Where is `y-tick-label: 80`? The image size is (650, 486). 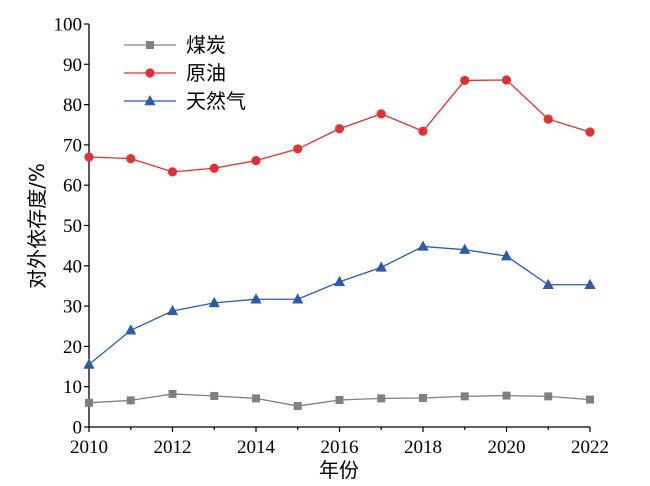 y-tick-label: 80 is located at coordinates (72, 105).